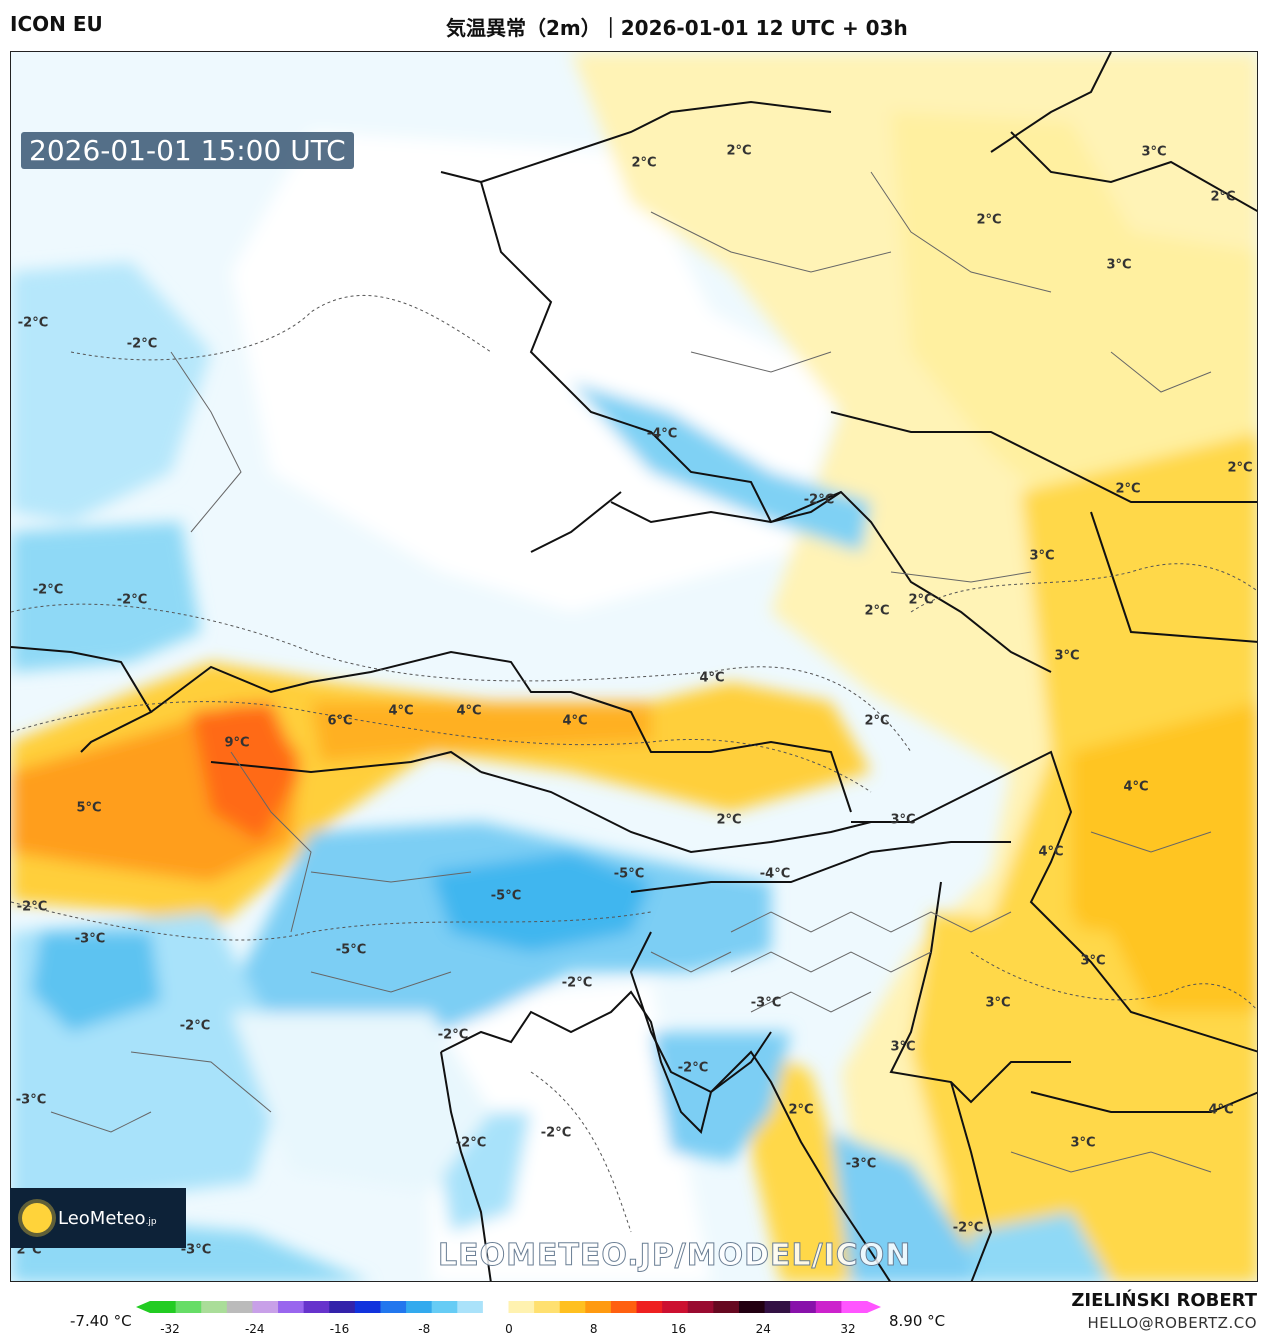 The width and height of the screenshot is (1267, 1338). What do you see at coordinates (848, 1329) in the screenshot?
I see `colorbar-tick-label: 32` at bounding box center [848, 1329].